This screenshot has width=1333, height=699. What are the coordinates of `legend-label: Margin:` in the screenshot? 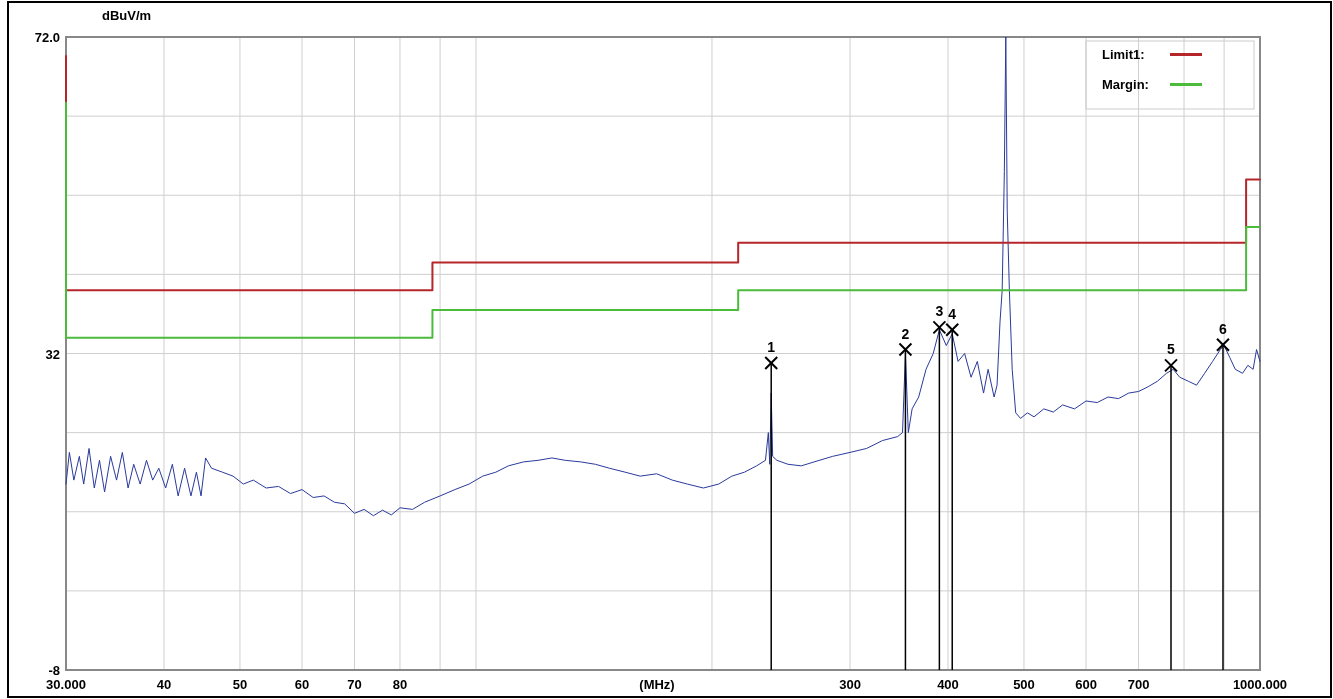 It's located at (1125, 84).